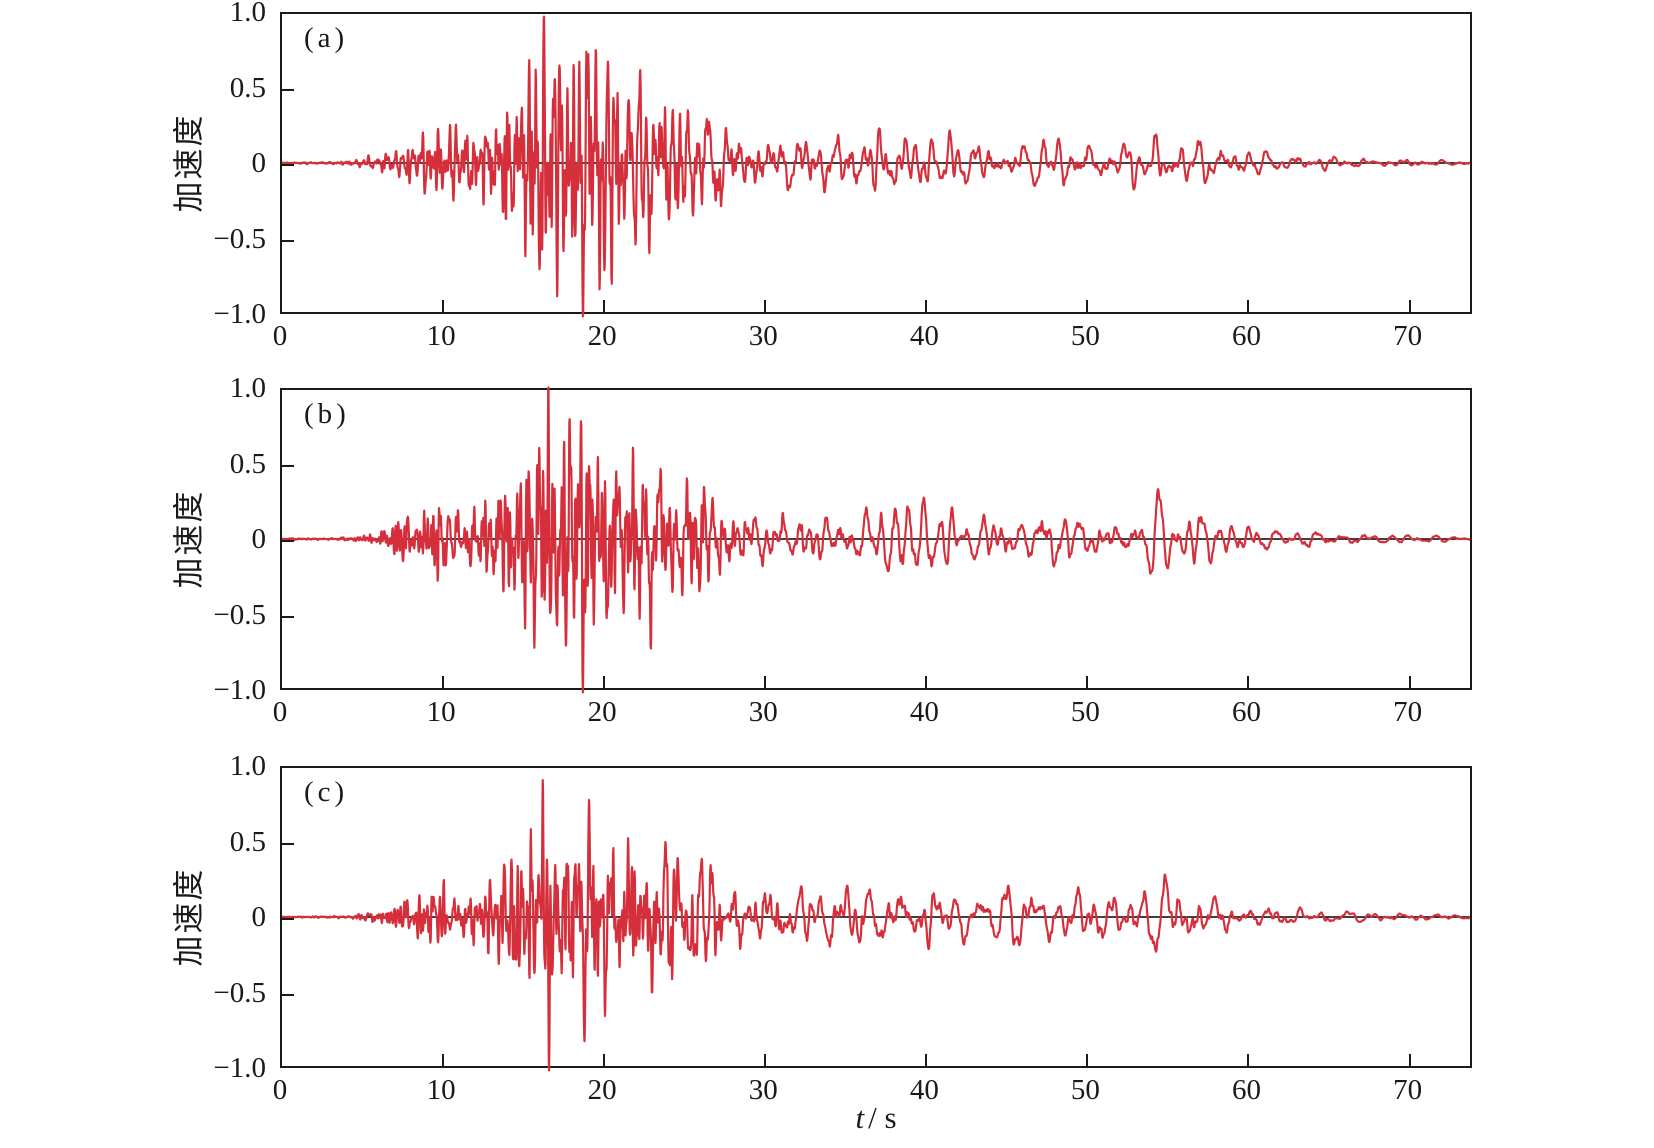 The height and width of the screenshot is (1148, 1654). Describe the element at coordinates (327, 414) in the screenshot. I see `panel-label-b: (b)` at that location.